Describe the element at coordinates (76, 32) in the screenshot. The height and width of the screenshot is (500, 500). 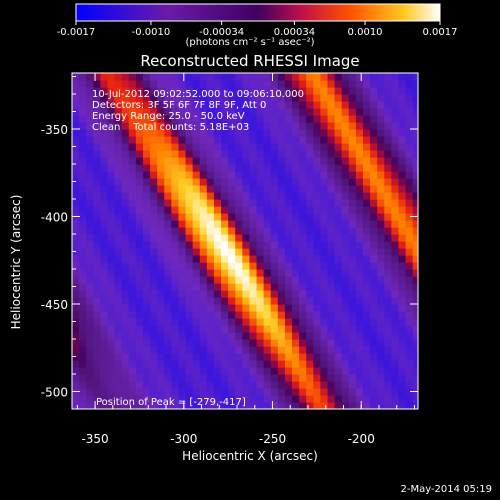
I see `colorbar-tick-label: -0.0017` at that location.